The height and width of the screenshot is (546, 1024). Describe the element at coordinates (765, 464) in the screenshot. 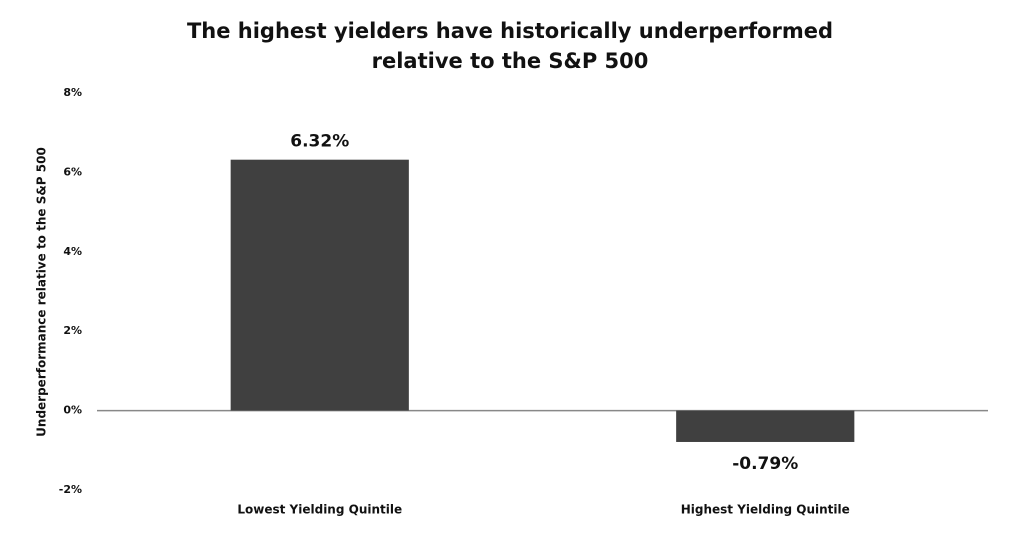

I see `value-label: -0.79%` at that location.